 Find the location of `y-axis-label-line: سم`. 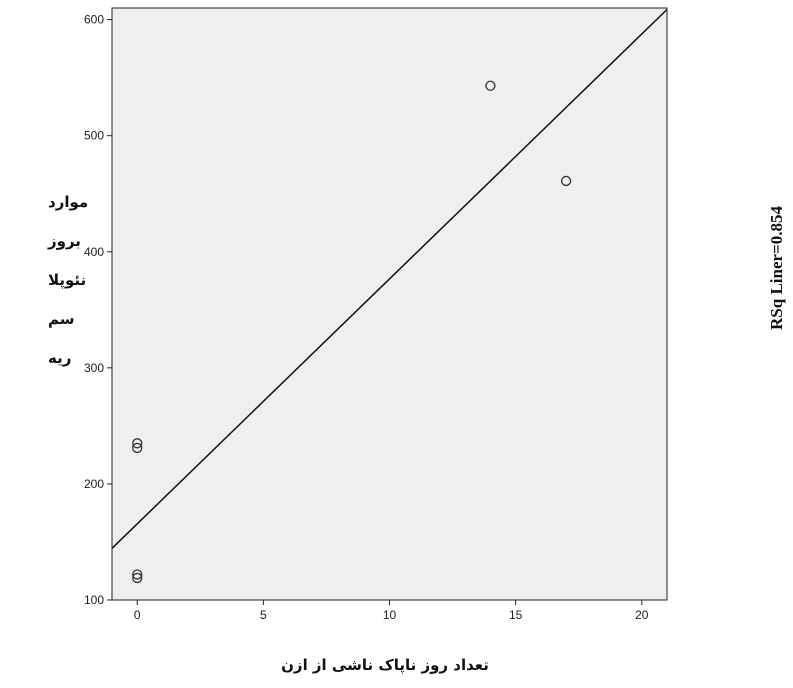

y-axis-label-line: سم is located at coordinates (61, 319).